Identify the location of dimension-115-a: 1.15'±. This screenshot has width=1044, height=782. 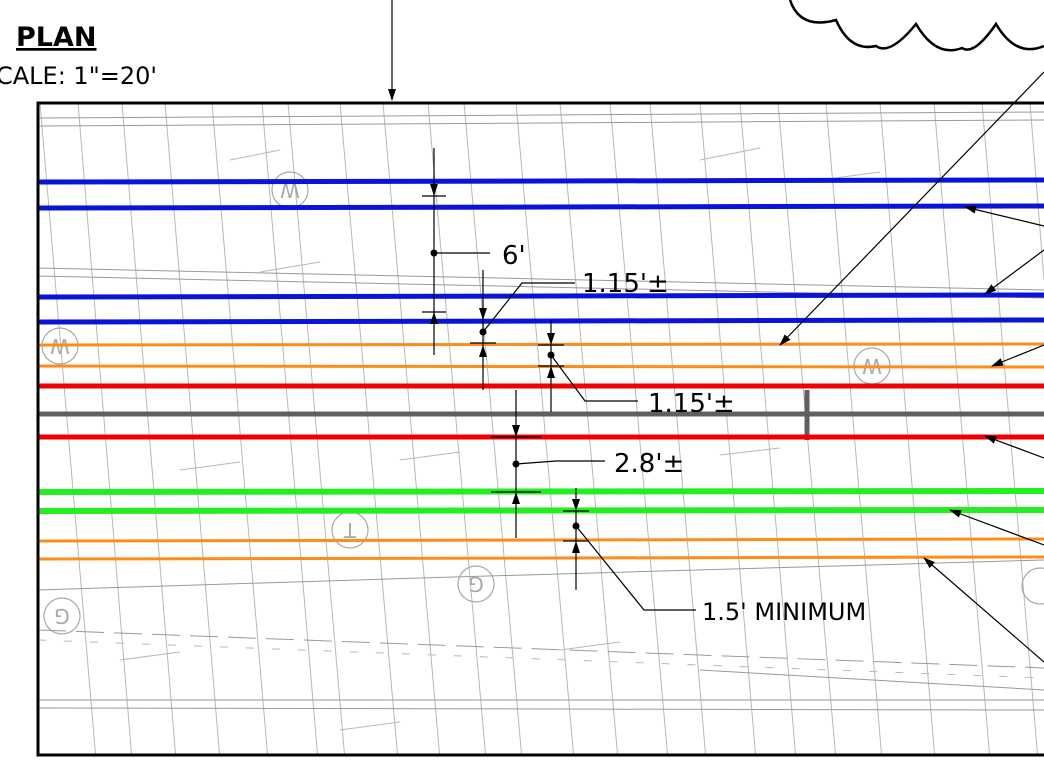
(569, 329).